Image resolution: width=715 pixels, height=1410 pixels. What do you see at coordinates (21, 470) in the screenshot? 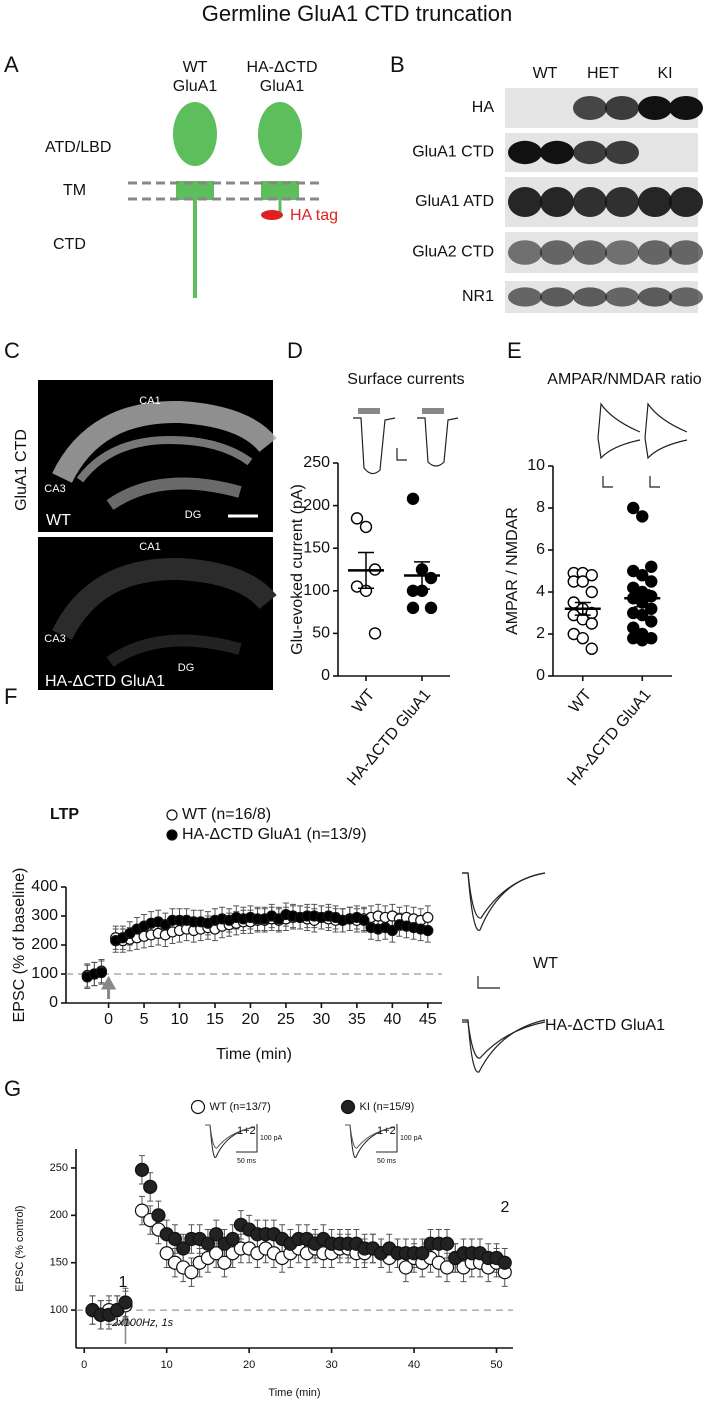
I see `stain-label: GluA1 CTD` at bounding box center [21, 470].